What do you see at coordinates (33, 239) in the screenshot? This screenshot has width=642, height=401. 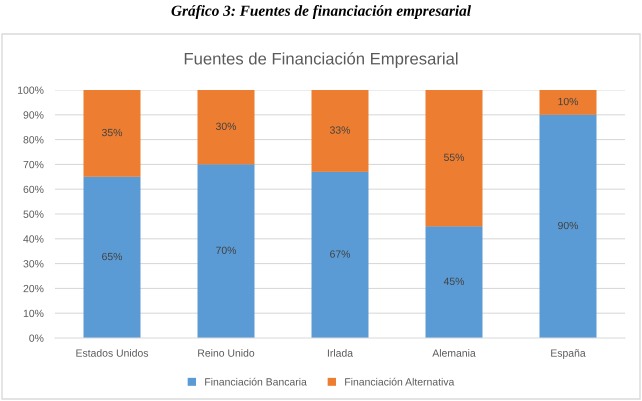 I see `y-tick-label: 40%` at bounding box center [33, 239].